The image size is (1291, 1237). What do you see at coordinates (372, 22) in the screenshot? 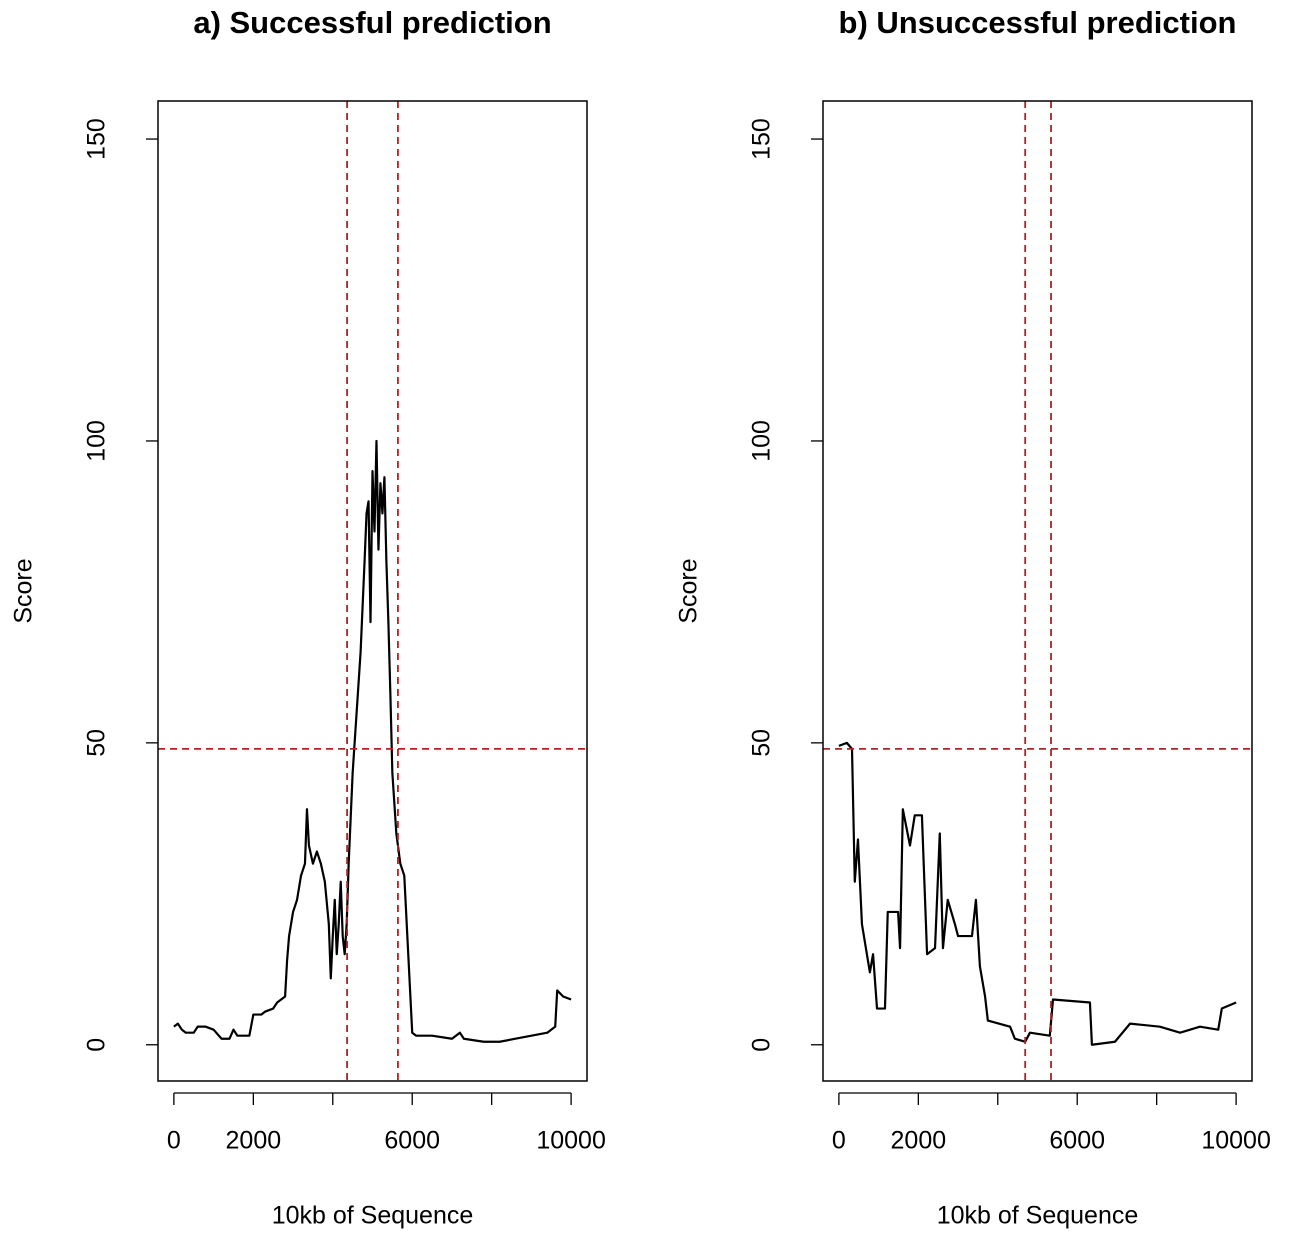
I see `chart-title: a) Successful prediction` at bounding box center [372, 22].